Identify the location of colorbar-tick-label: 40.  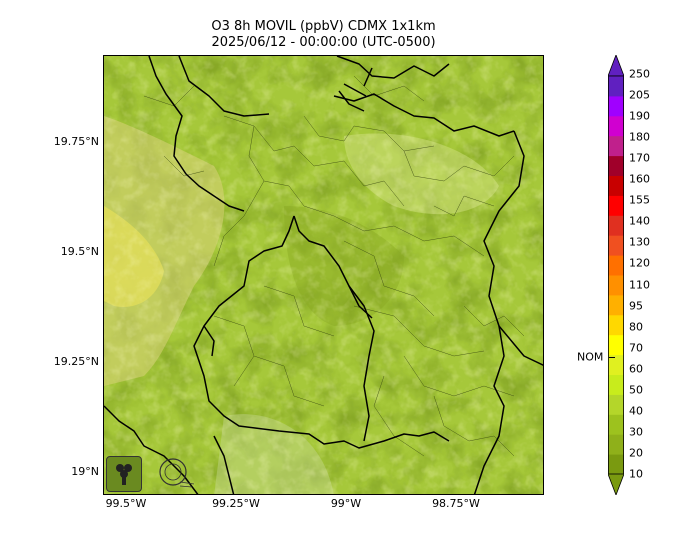
(636, 411).